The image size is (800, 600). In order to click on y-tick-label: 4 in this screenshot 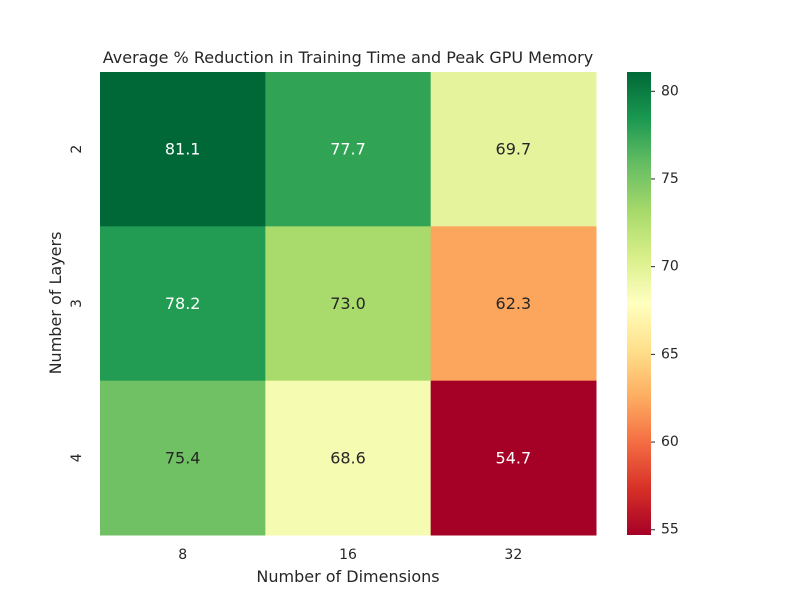, I will do `click(77, 457)`.